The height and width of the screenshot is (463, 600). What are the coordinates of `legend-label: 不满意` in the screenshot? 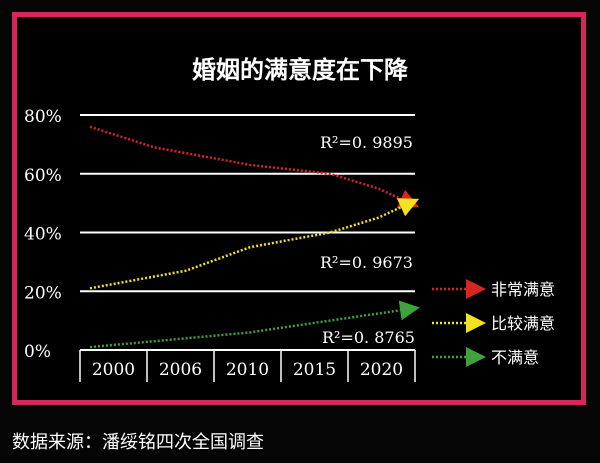 It's located at (515, 357).